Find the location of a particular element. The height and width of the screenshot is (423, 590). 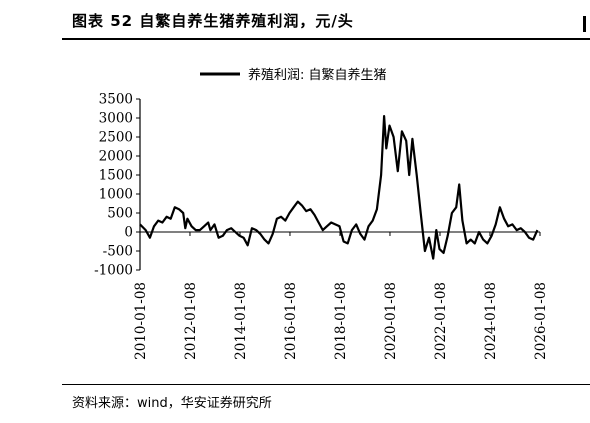

y-tick-label: 1500 is located at coordinates (116, 176).